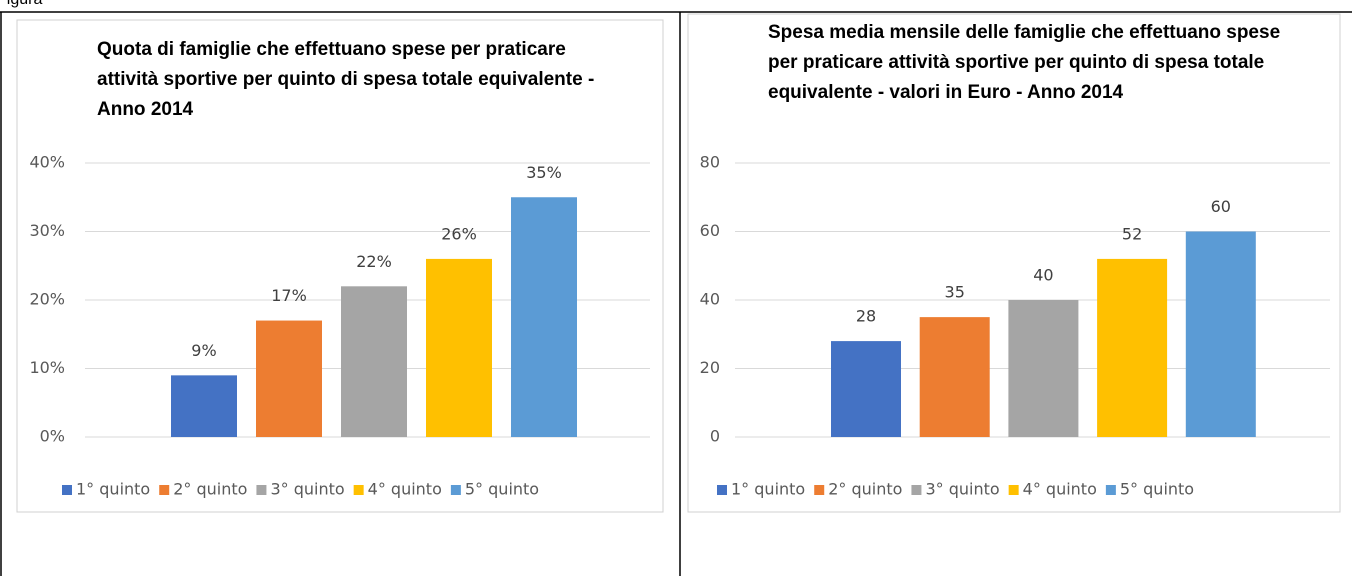 The width and height of the screenshot is (1352, 576). I want to click on y-tick-label: 40%, so click(47, 162).